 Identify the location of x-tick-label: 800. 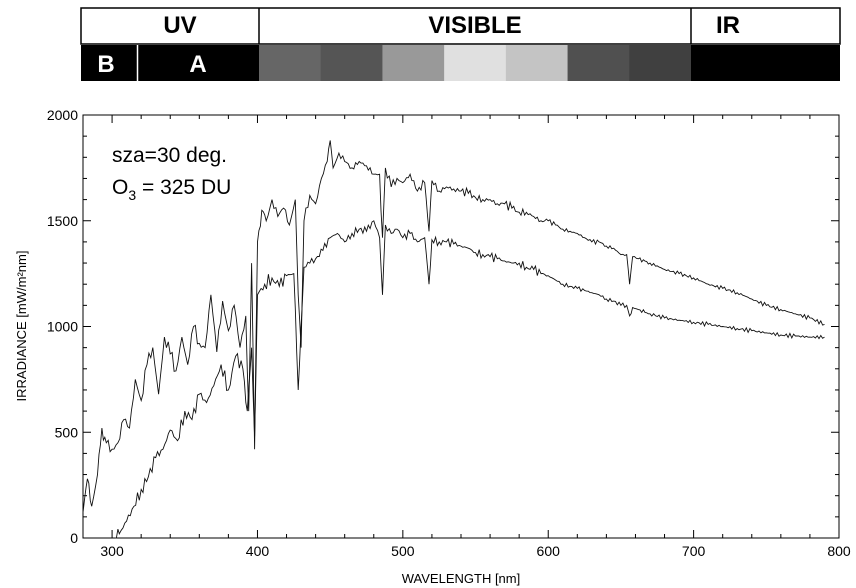
(839, 551).